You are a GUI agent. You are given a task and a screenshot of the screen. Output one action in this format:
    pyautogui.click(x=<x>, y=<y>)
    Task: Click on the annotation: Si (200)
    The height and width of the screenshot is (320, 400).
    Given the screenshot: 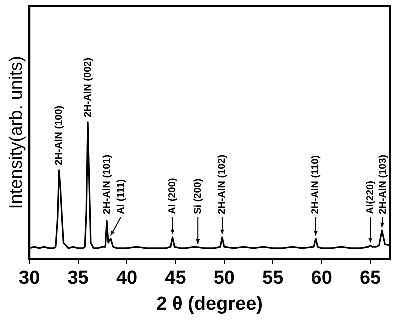 What is the action you would take?
    pyautogui.click(x=198, y=196)
    